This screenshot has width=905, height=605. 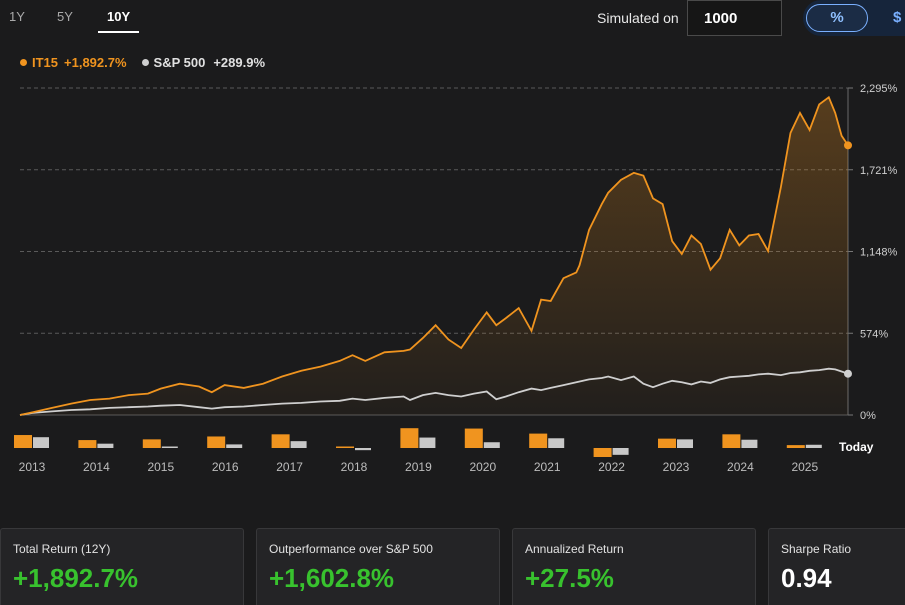 What do you see at coordinates (354, 467) in the screenshot?
I see `x-axis-year-label: 2018` at bounding box center [354, 467].